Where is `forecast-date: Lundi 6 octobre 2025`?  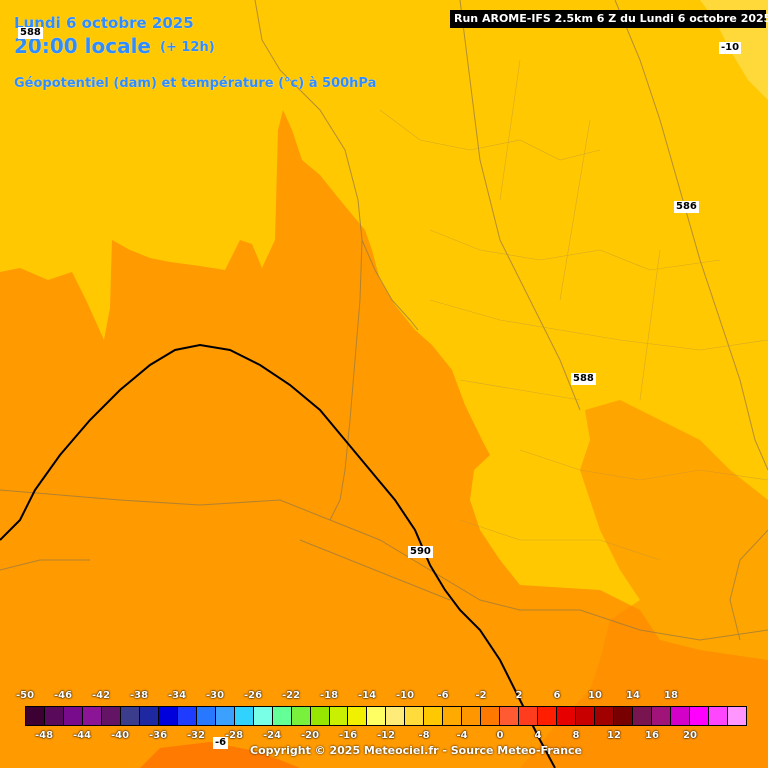
forecast-date: Lundi 6 octobre 2025 is located at coordinates (104, 23).